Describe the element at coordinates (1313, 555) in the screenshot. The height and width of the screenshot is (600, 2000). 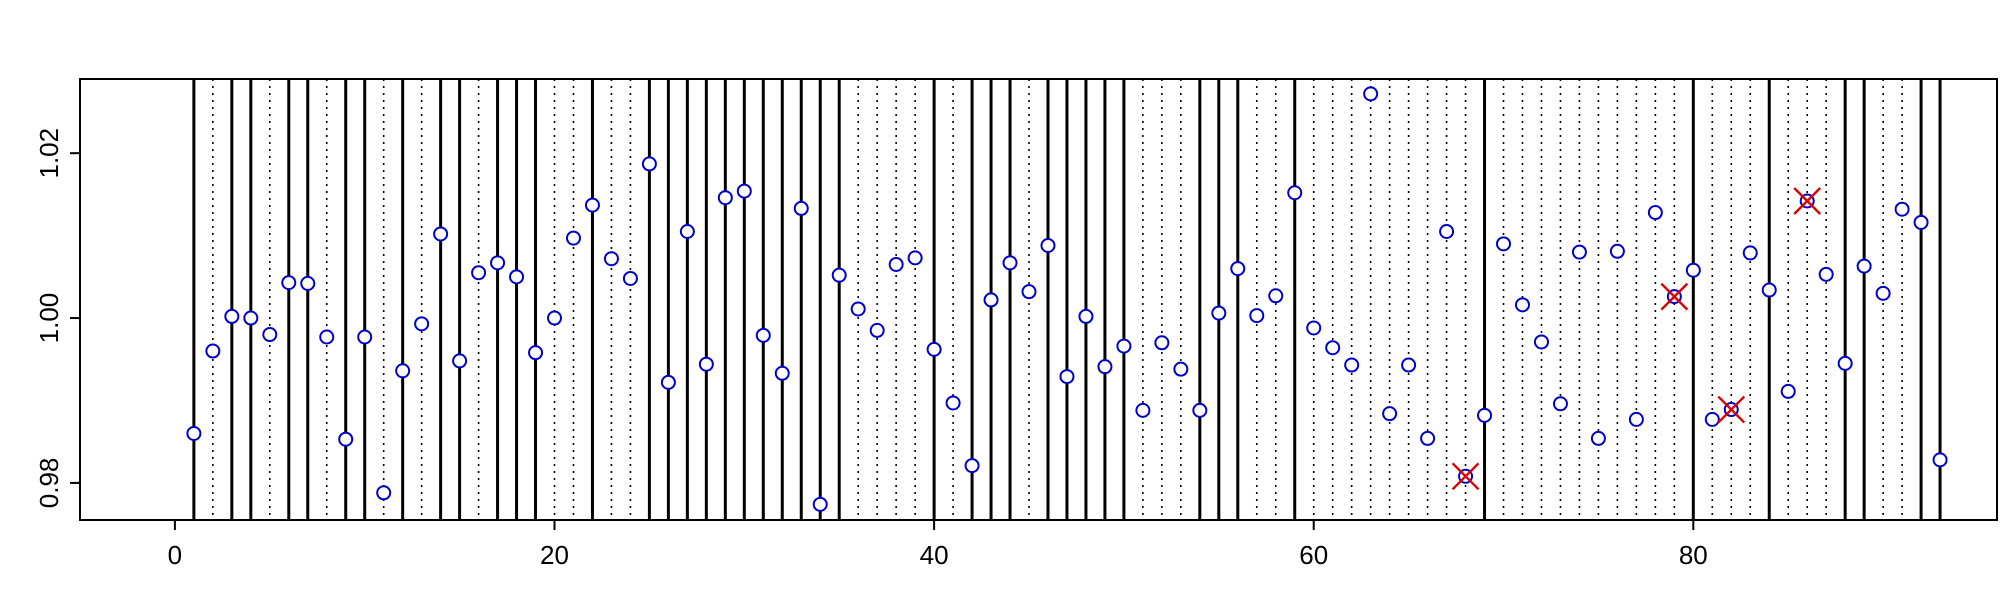
I see `x-tick-label: 60` at that location.